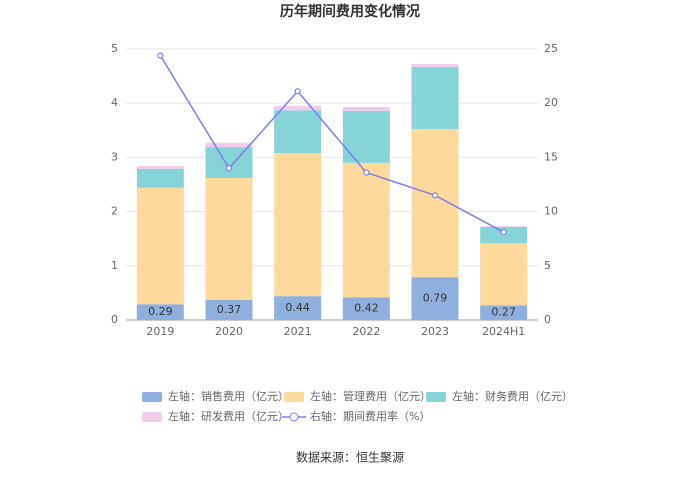 Image resolution: width=700 pixels, height=478 pixels. I want to click on value-label: 0.27, so click(503, 312).